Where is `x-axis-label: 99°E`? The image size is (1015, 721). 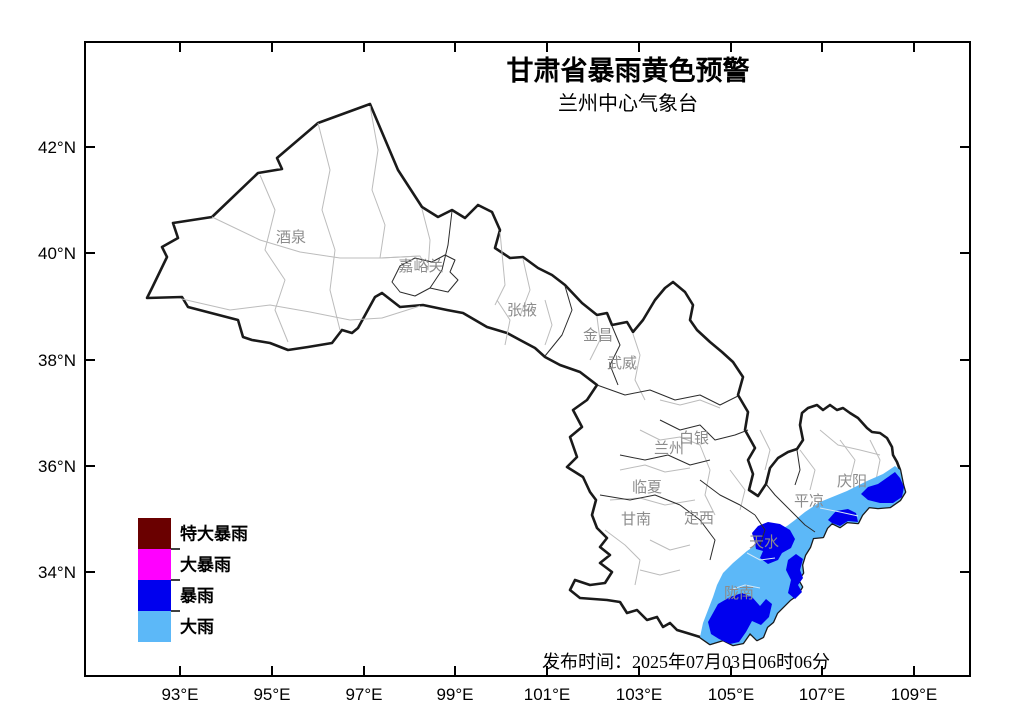
x-axis-label: 99°E is located at coordinates (454, 694).